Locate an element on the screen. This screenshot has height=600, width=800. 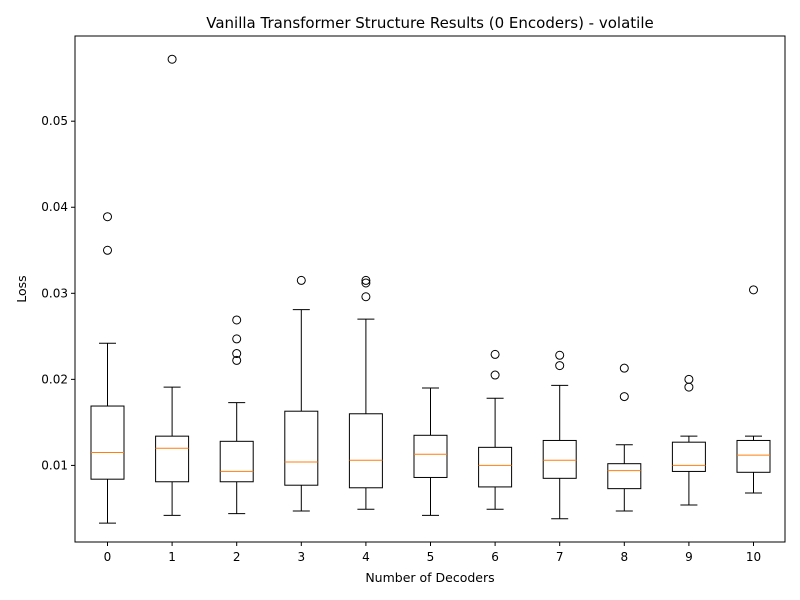
x-tick-label: 7 is located at coordinates (560, 557).